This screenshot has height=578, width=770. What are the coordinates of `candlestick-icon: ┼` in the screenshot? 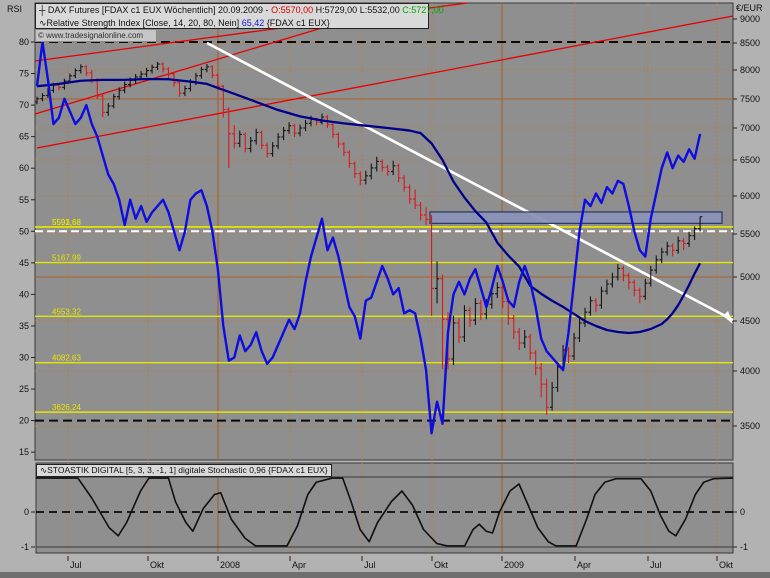 It's located at (42, 10).